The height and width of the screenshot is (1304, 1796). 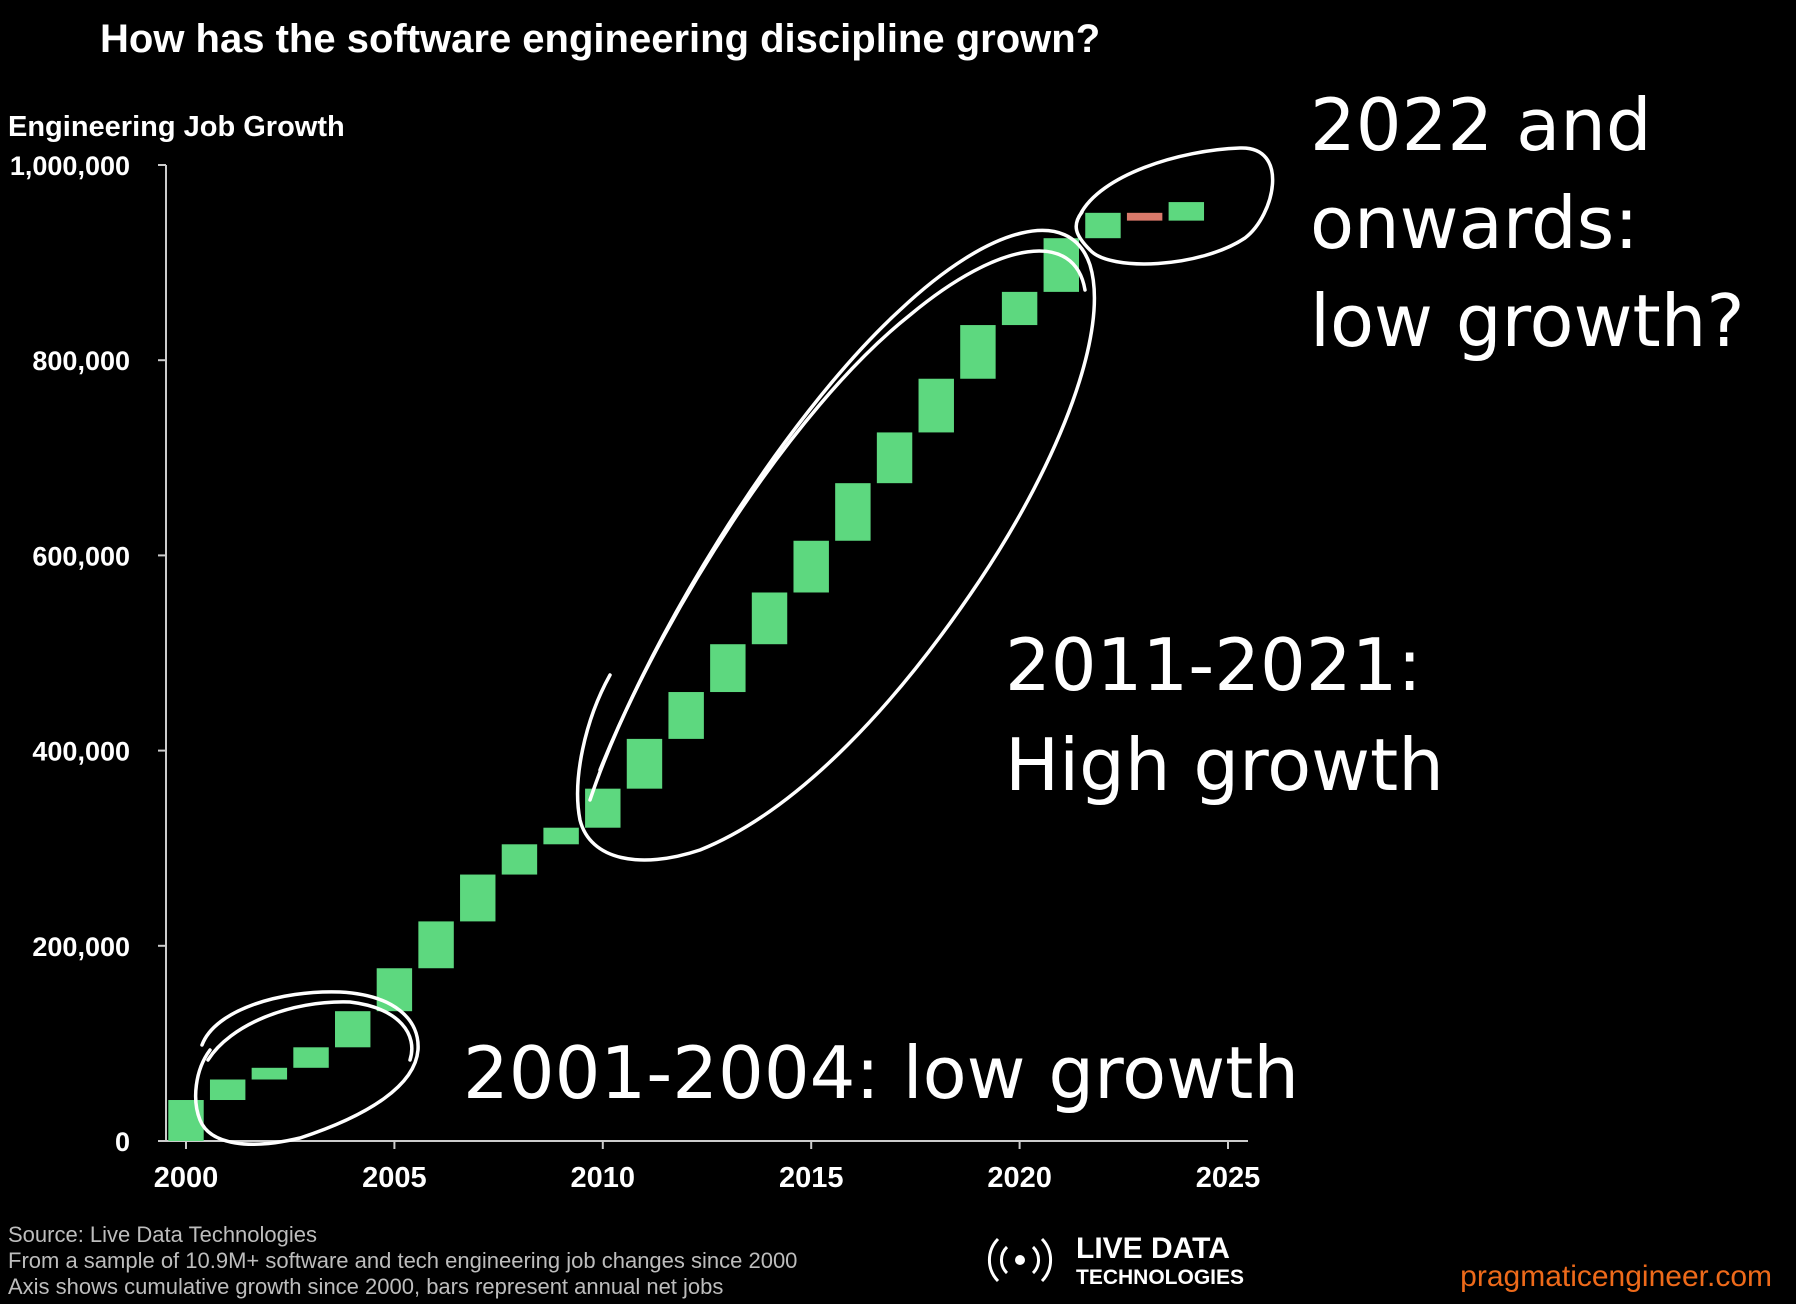 What do you see at coordinates (311, 1057) in the screenshot?
I see `bar-2003` at bounding box center [311, 1057].